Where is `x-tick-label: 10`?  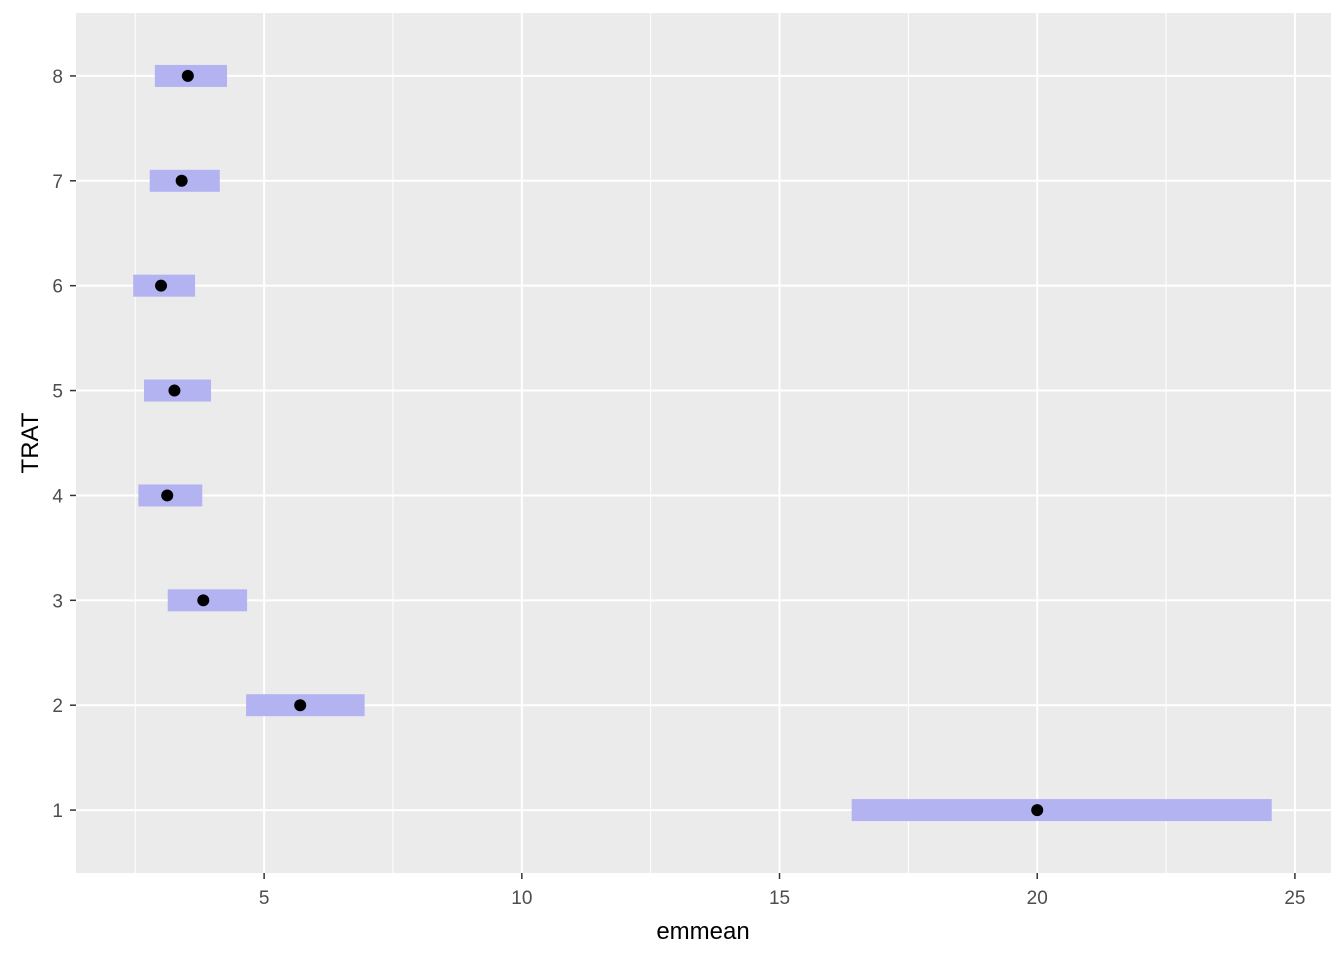
x-tick-label: 10 is located at coordinates (521, 898).